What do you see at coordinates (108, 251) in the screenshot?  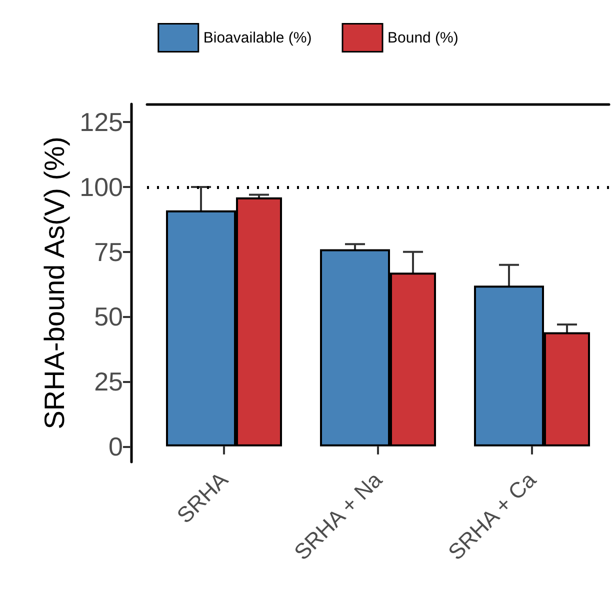 I see `y-tick-label: 75` at bounding box center [108, 251].